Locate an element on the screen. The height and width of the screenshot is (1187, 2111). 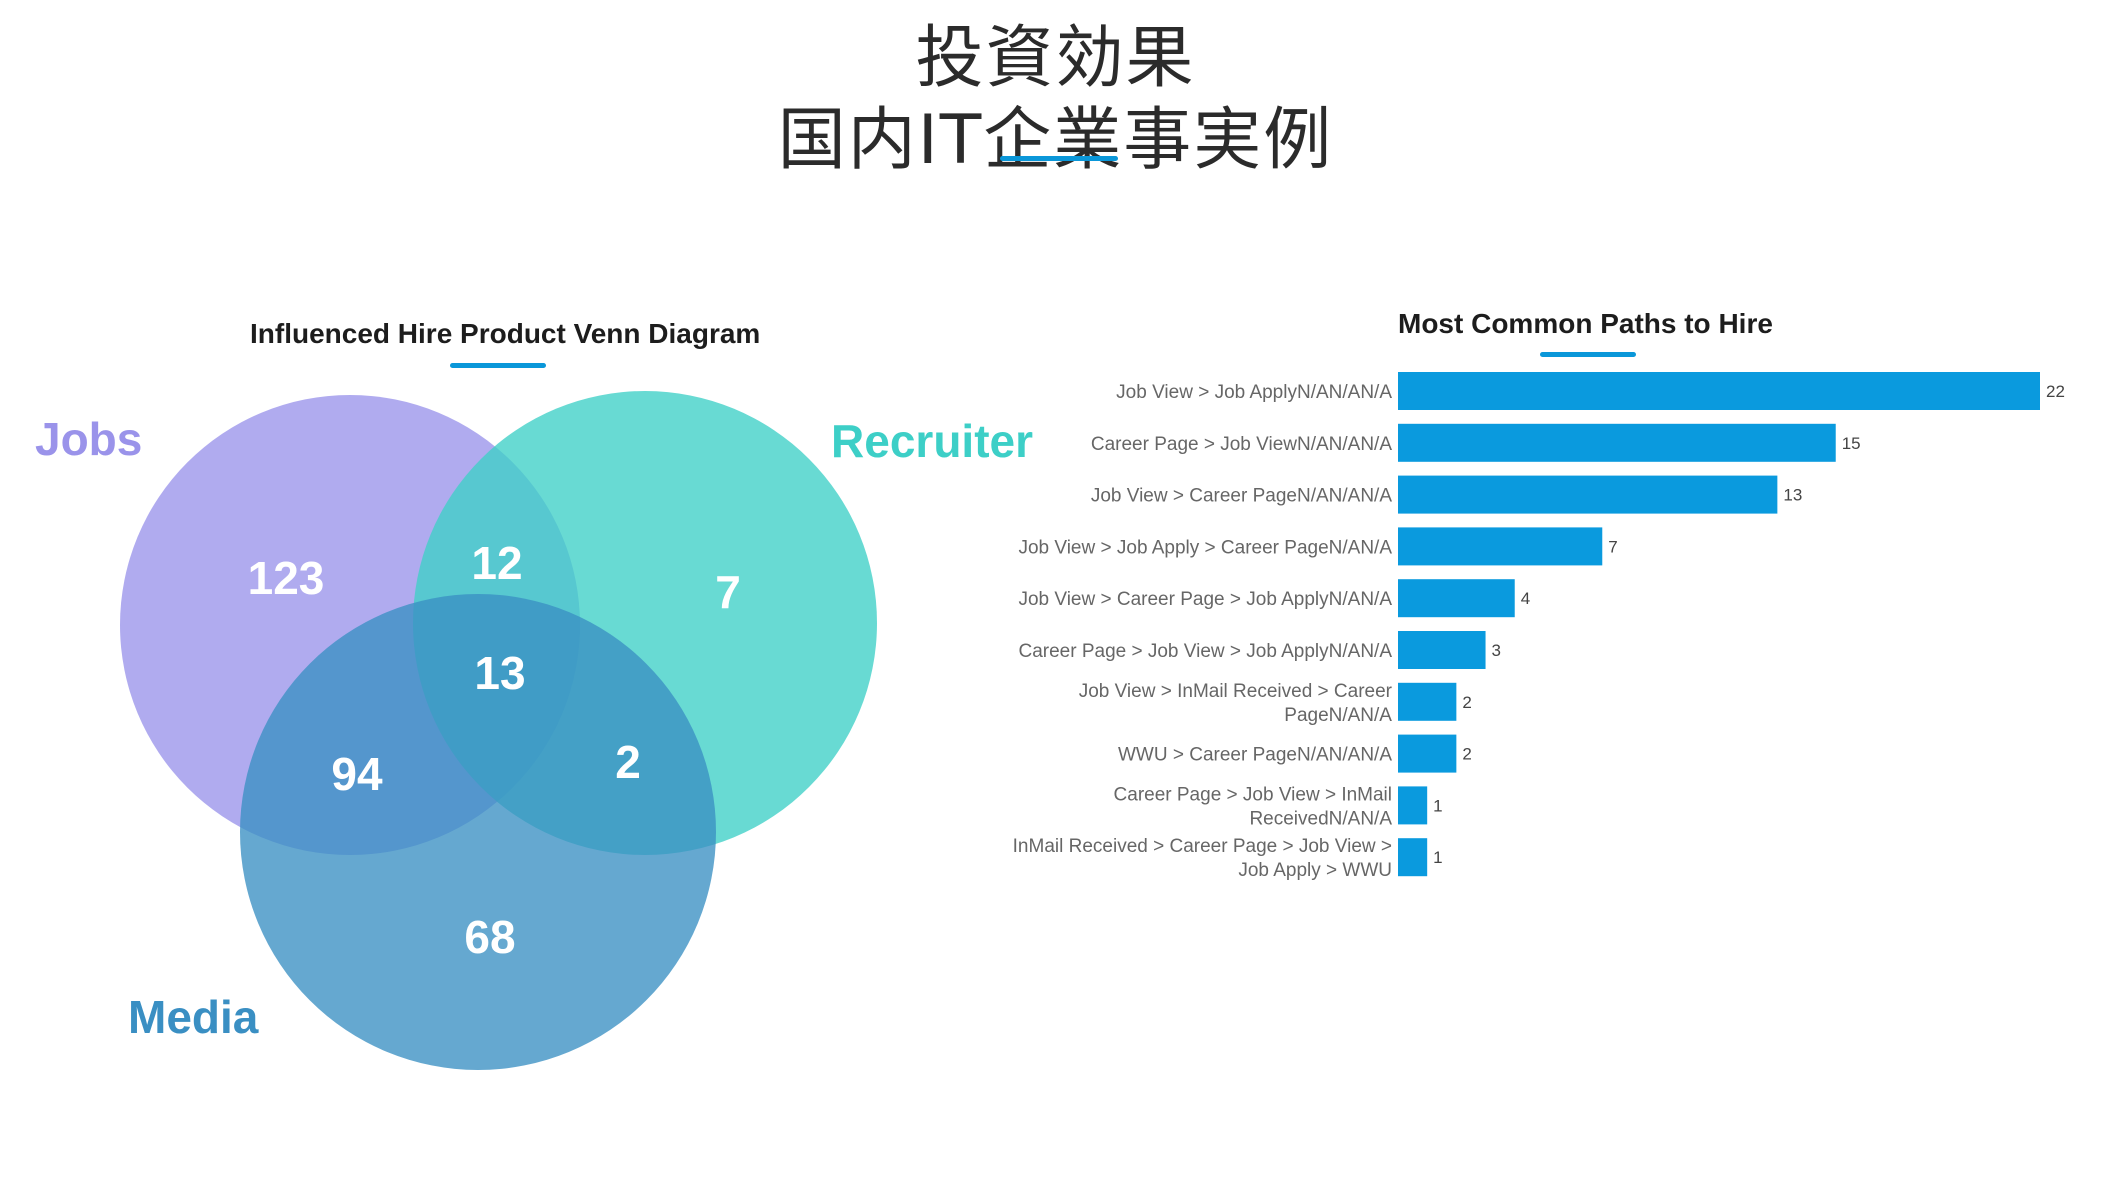
venn-value-all-three: 13 is located at coordinates (499, 673).